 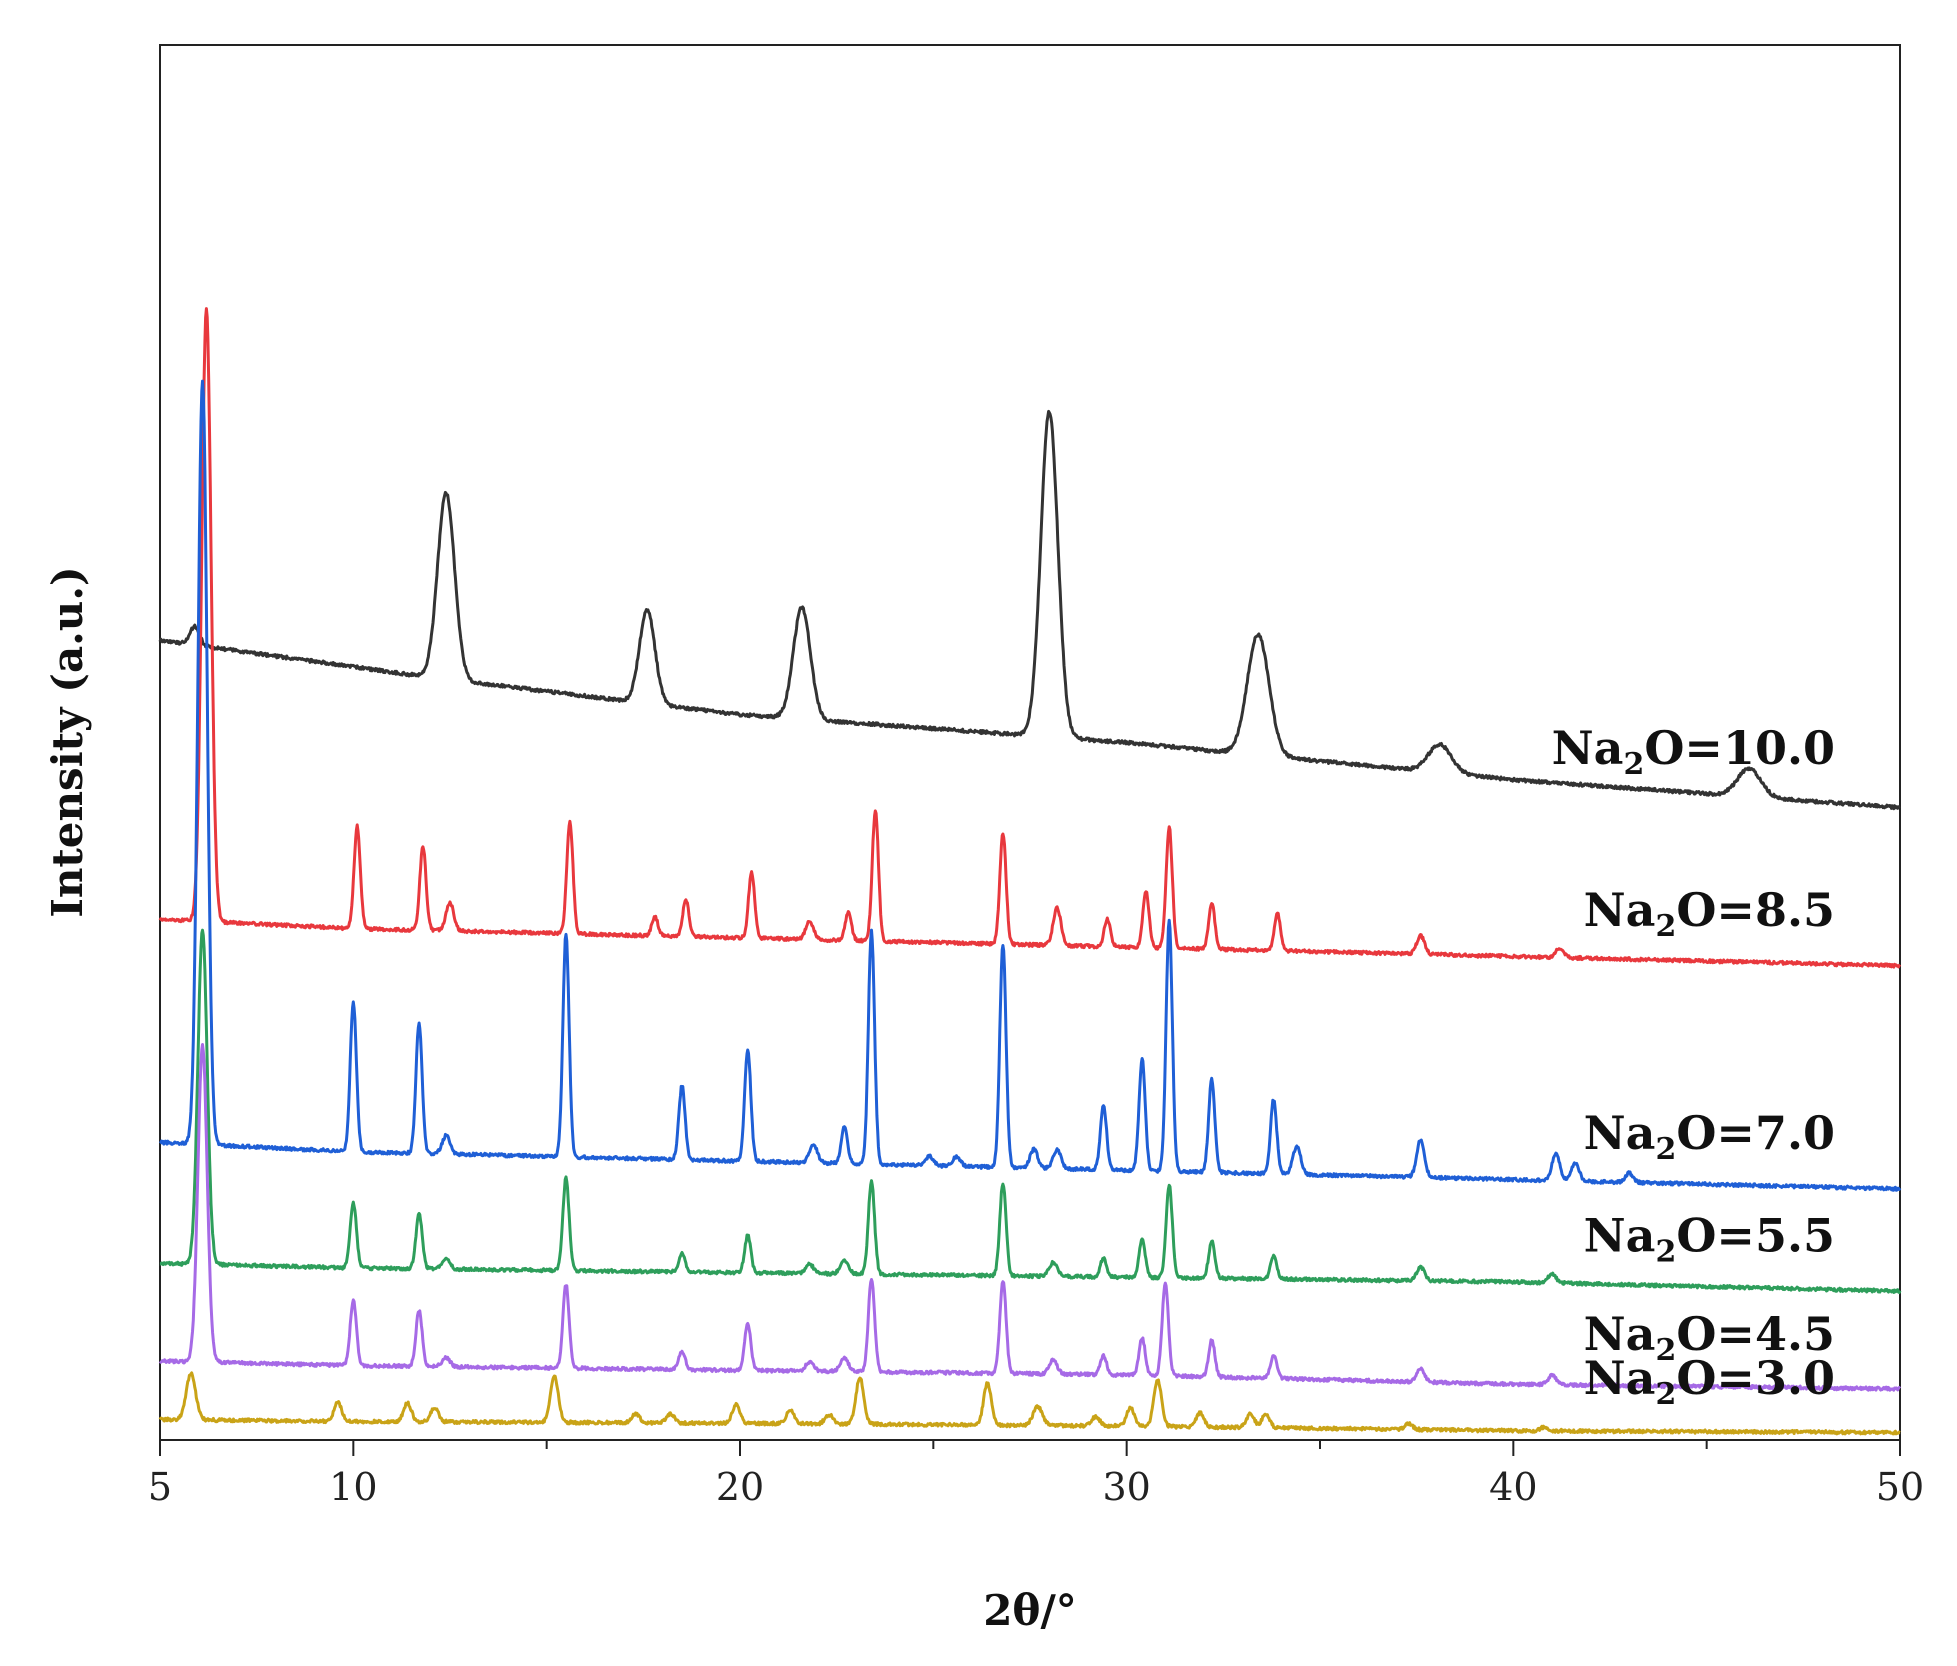 What do you see at coordinates (1513, 1487) in the screenshot?
I see `x-tick-label-40: 40` at bounding box center [1513, 1487].